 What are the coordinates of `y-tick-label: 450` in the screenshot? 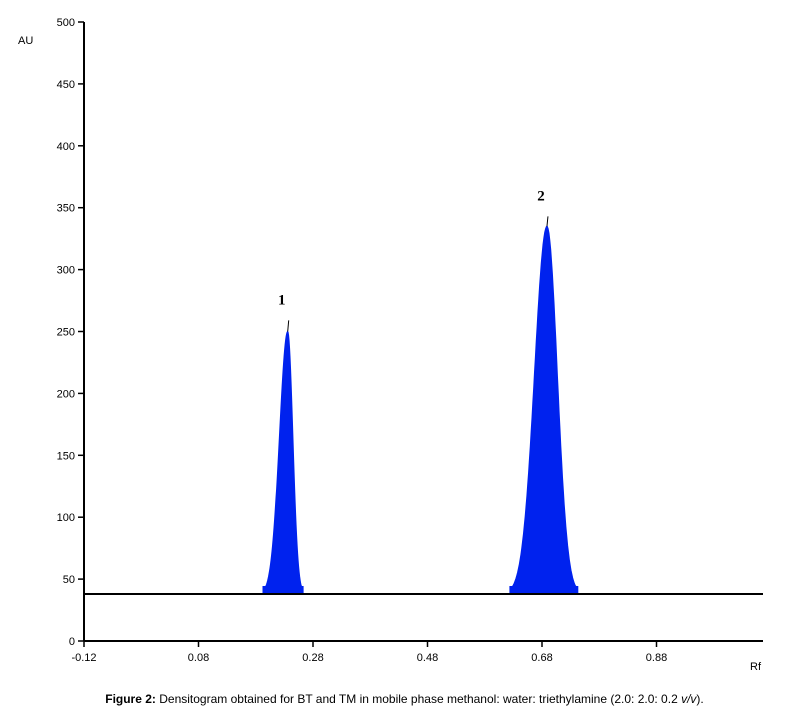 It's located at (66, 85).